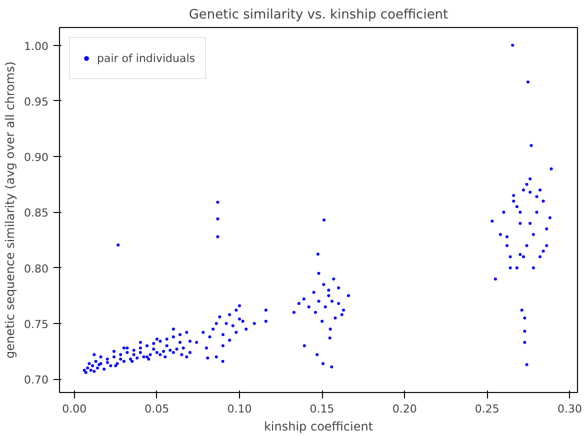 The height and width of the screenshot is (436, 587). I want to click on y-tick-label: 0.90, so click(36, 157).